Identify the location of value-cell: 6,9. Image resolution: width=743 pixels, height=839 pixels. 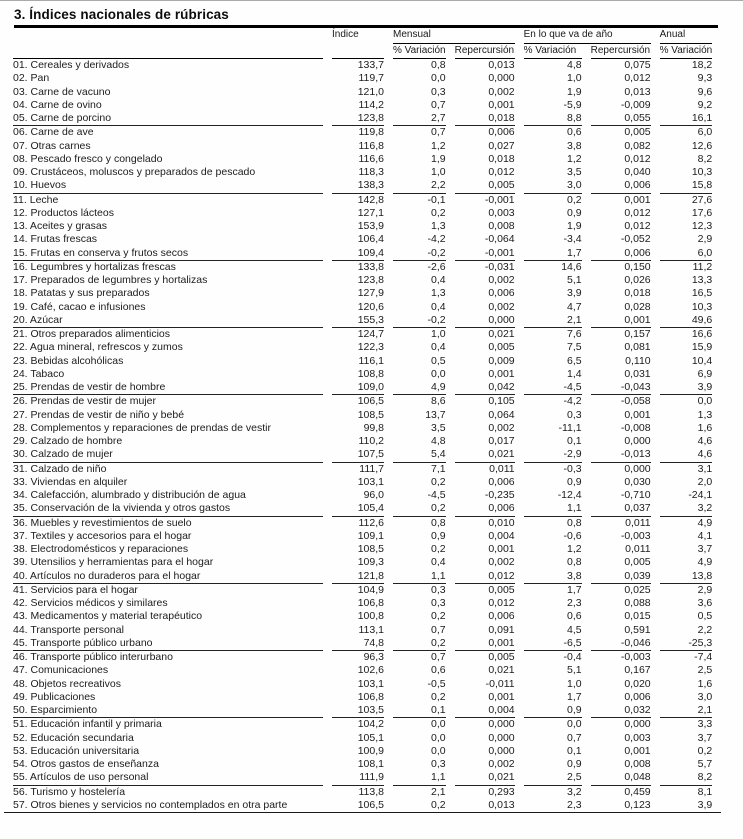
(705, 373).